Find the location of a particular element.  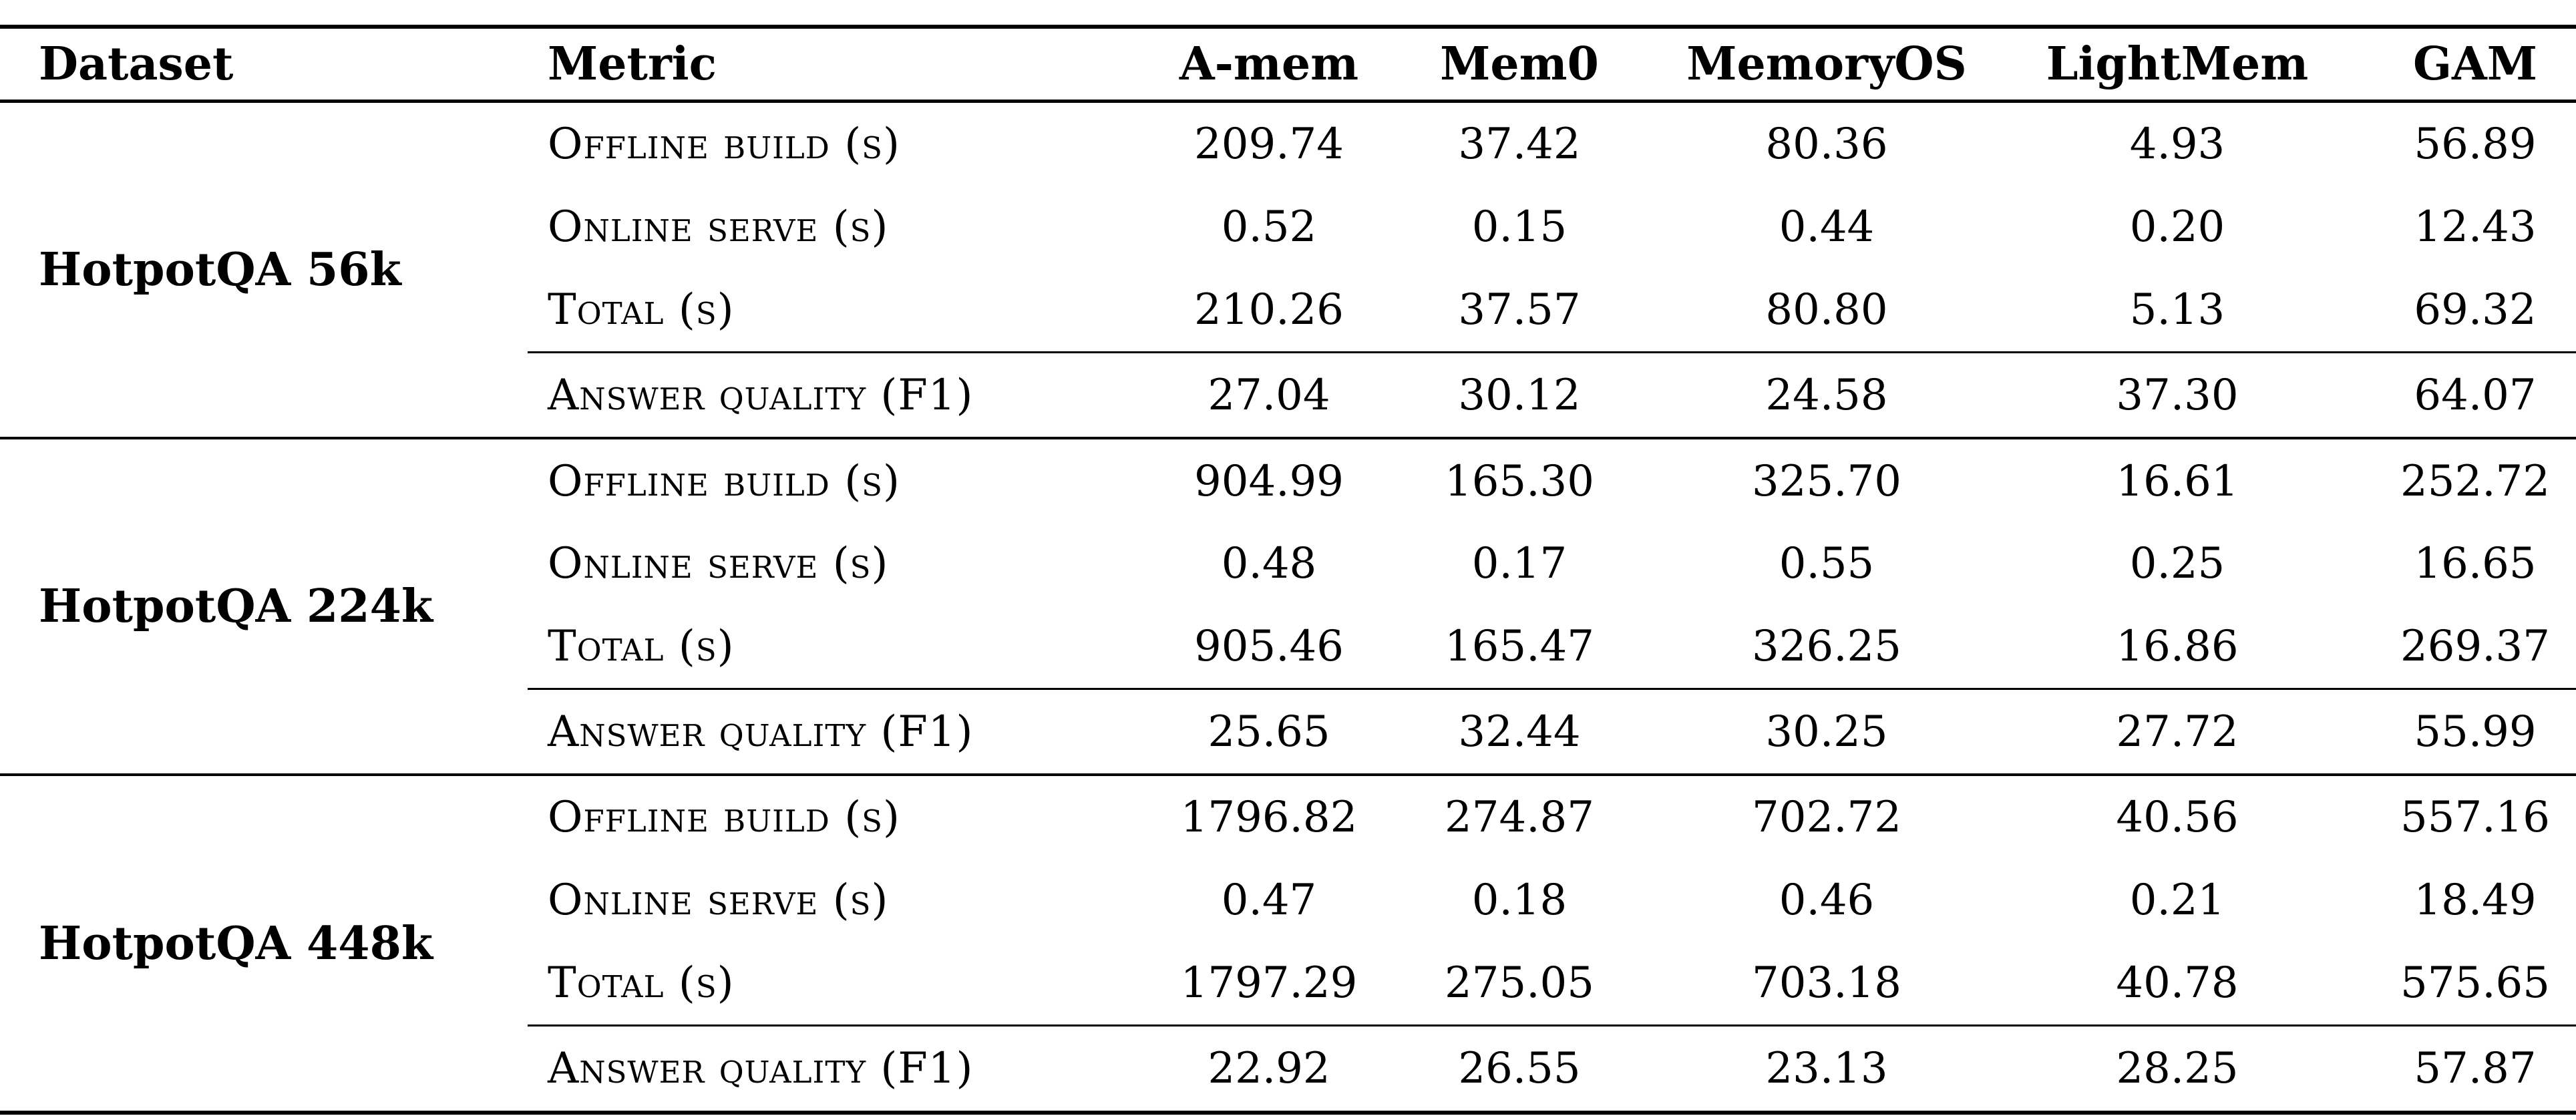

dataset-label-hotpotqa-448k: HotpotQA 448k is located at coordinates (264, 943).